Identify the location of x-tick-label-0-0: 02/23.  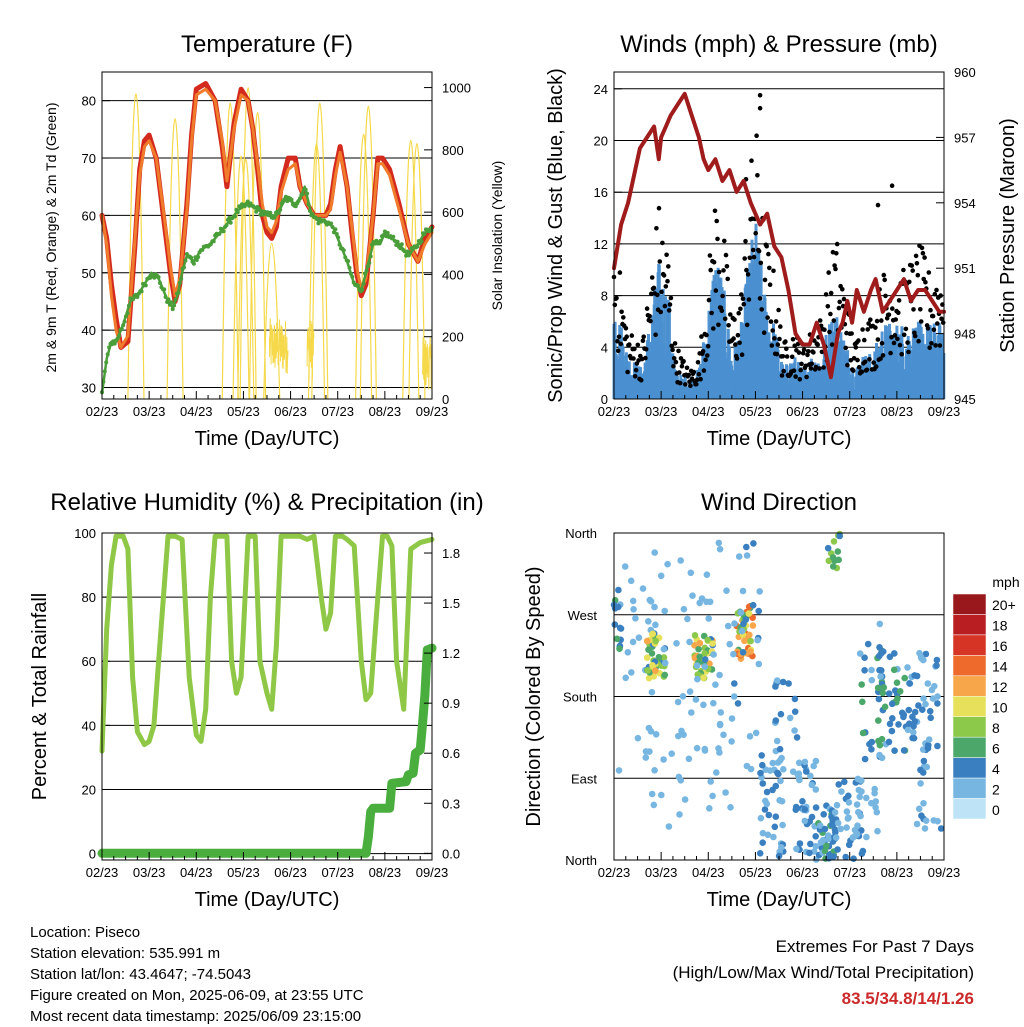
(102, 411).